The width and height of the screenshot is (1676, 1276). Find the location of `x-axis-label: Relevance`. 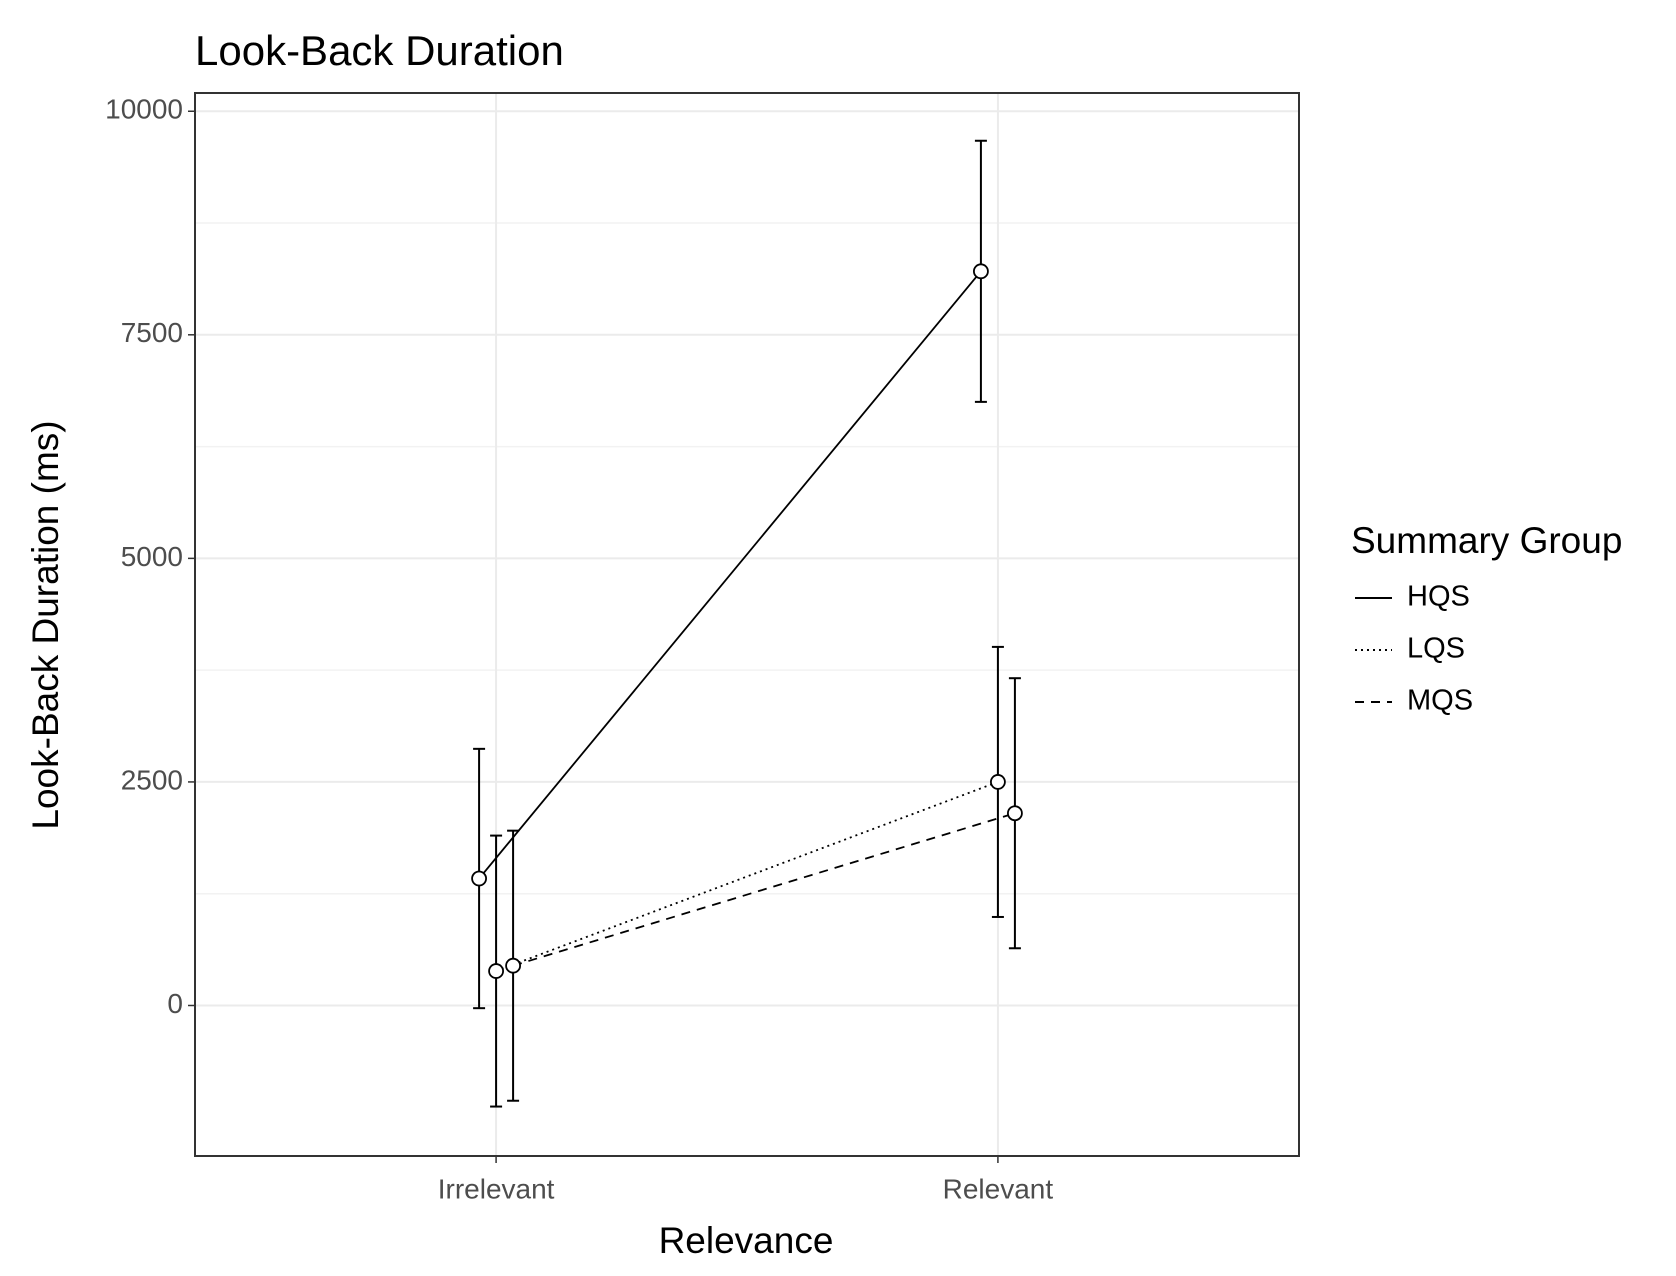

x-axis-label: Relevance is located at coordinates (746, 1240).